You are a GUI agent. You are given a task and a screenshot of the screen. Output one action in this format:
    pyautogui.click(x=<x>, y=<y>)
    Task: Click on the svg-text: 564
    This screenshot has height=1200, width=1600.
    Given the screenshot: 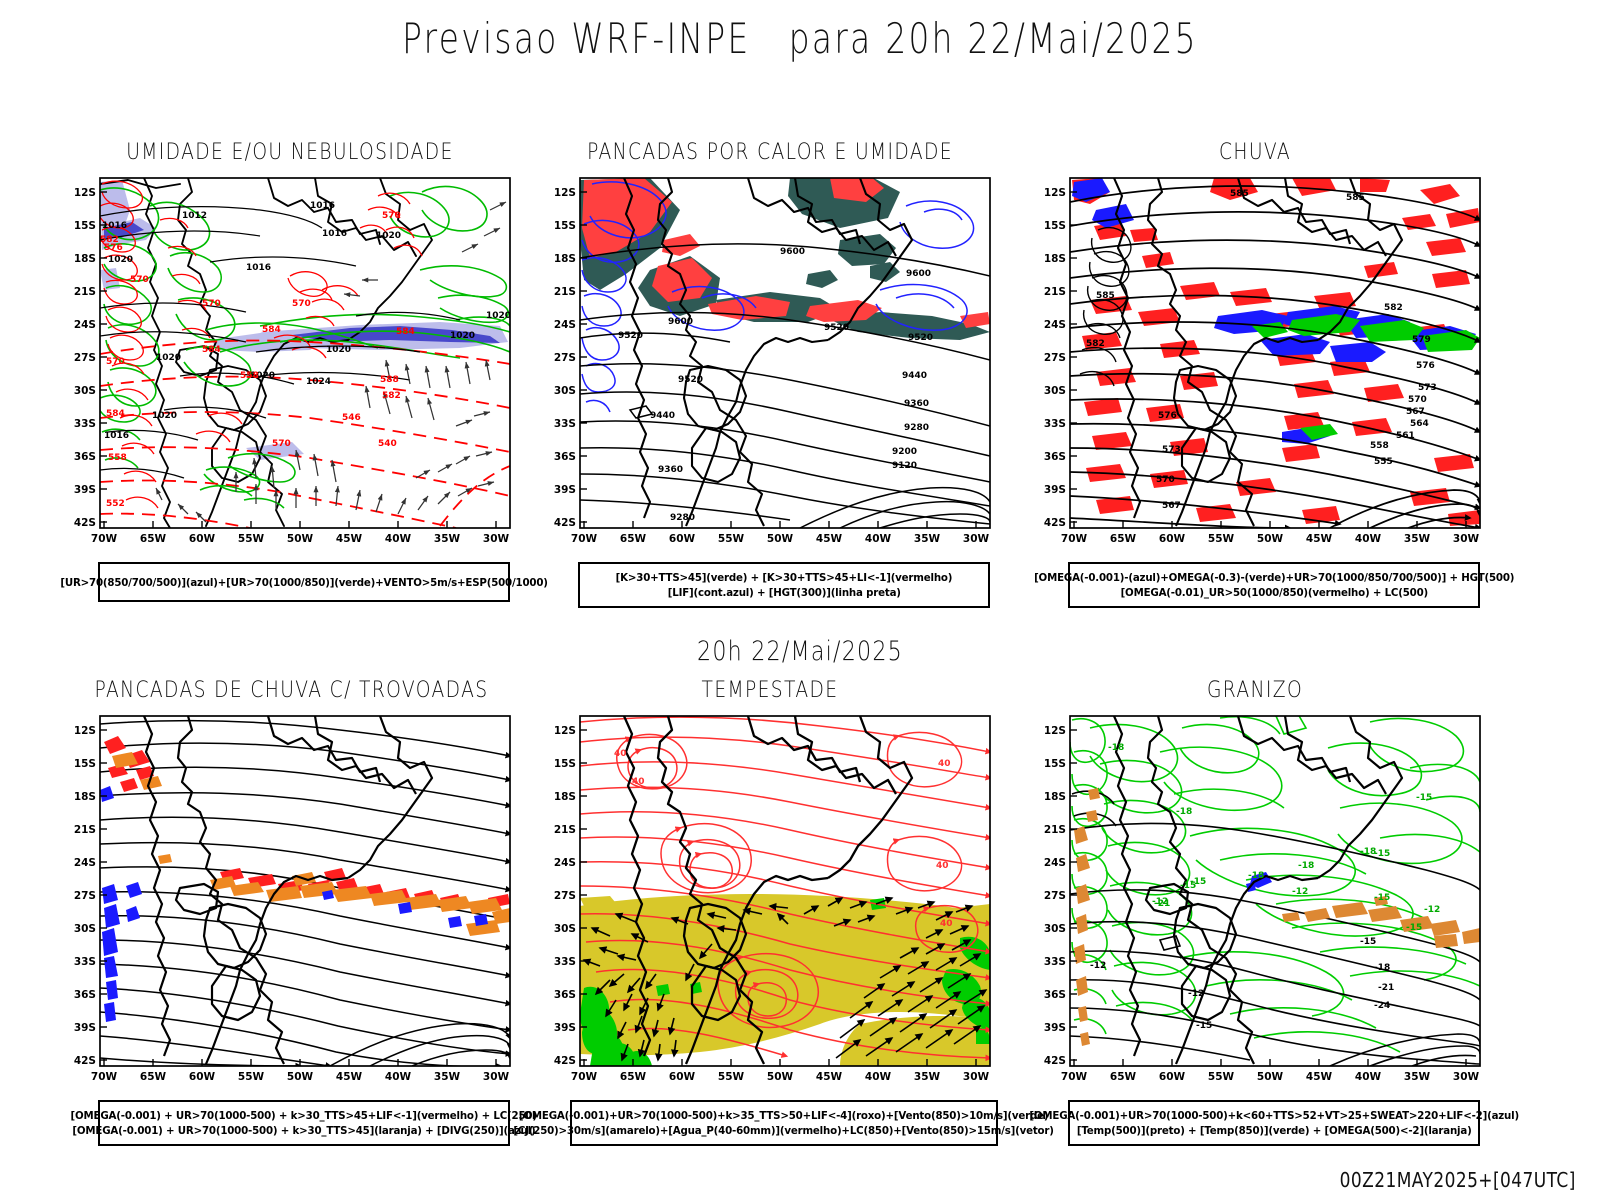 What is the action you would take?
    pyautogui.click(x=1419, y=424)
    